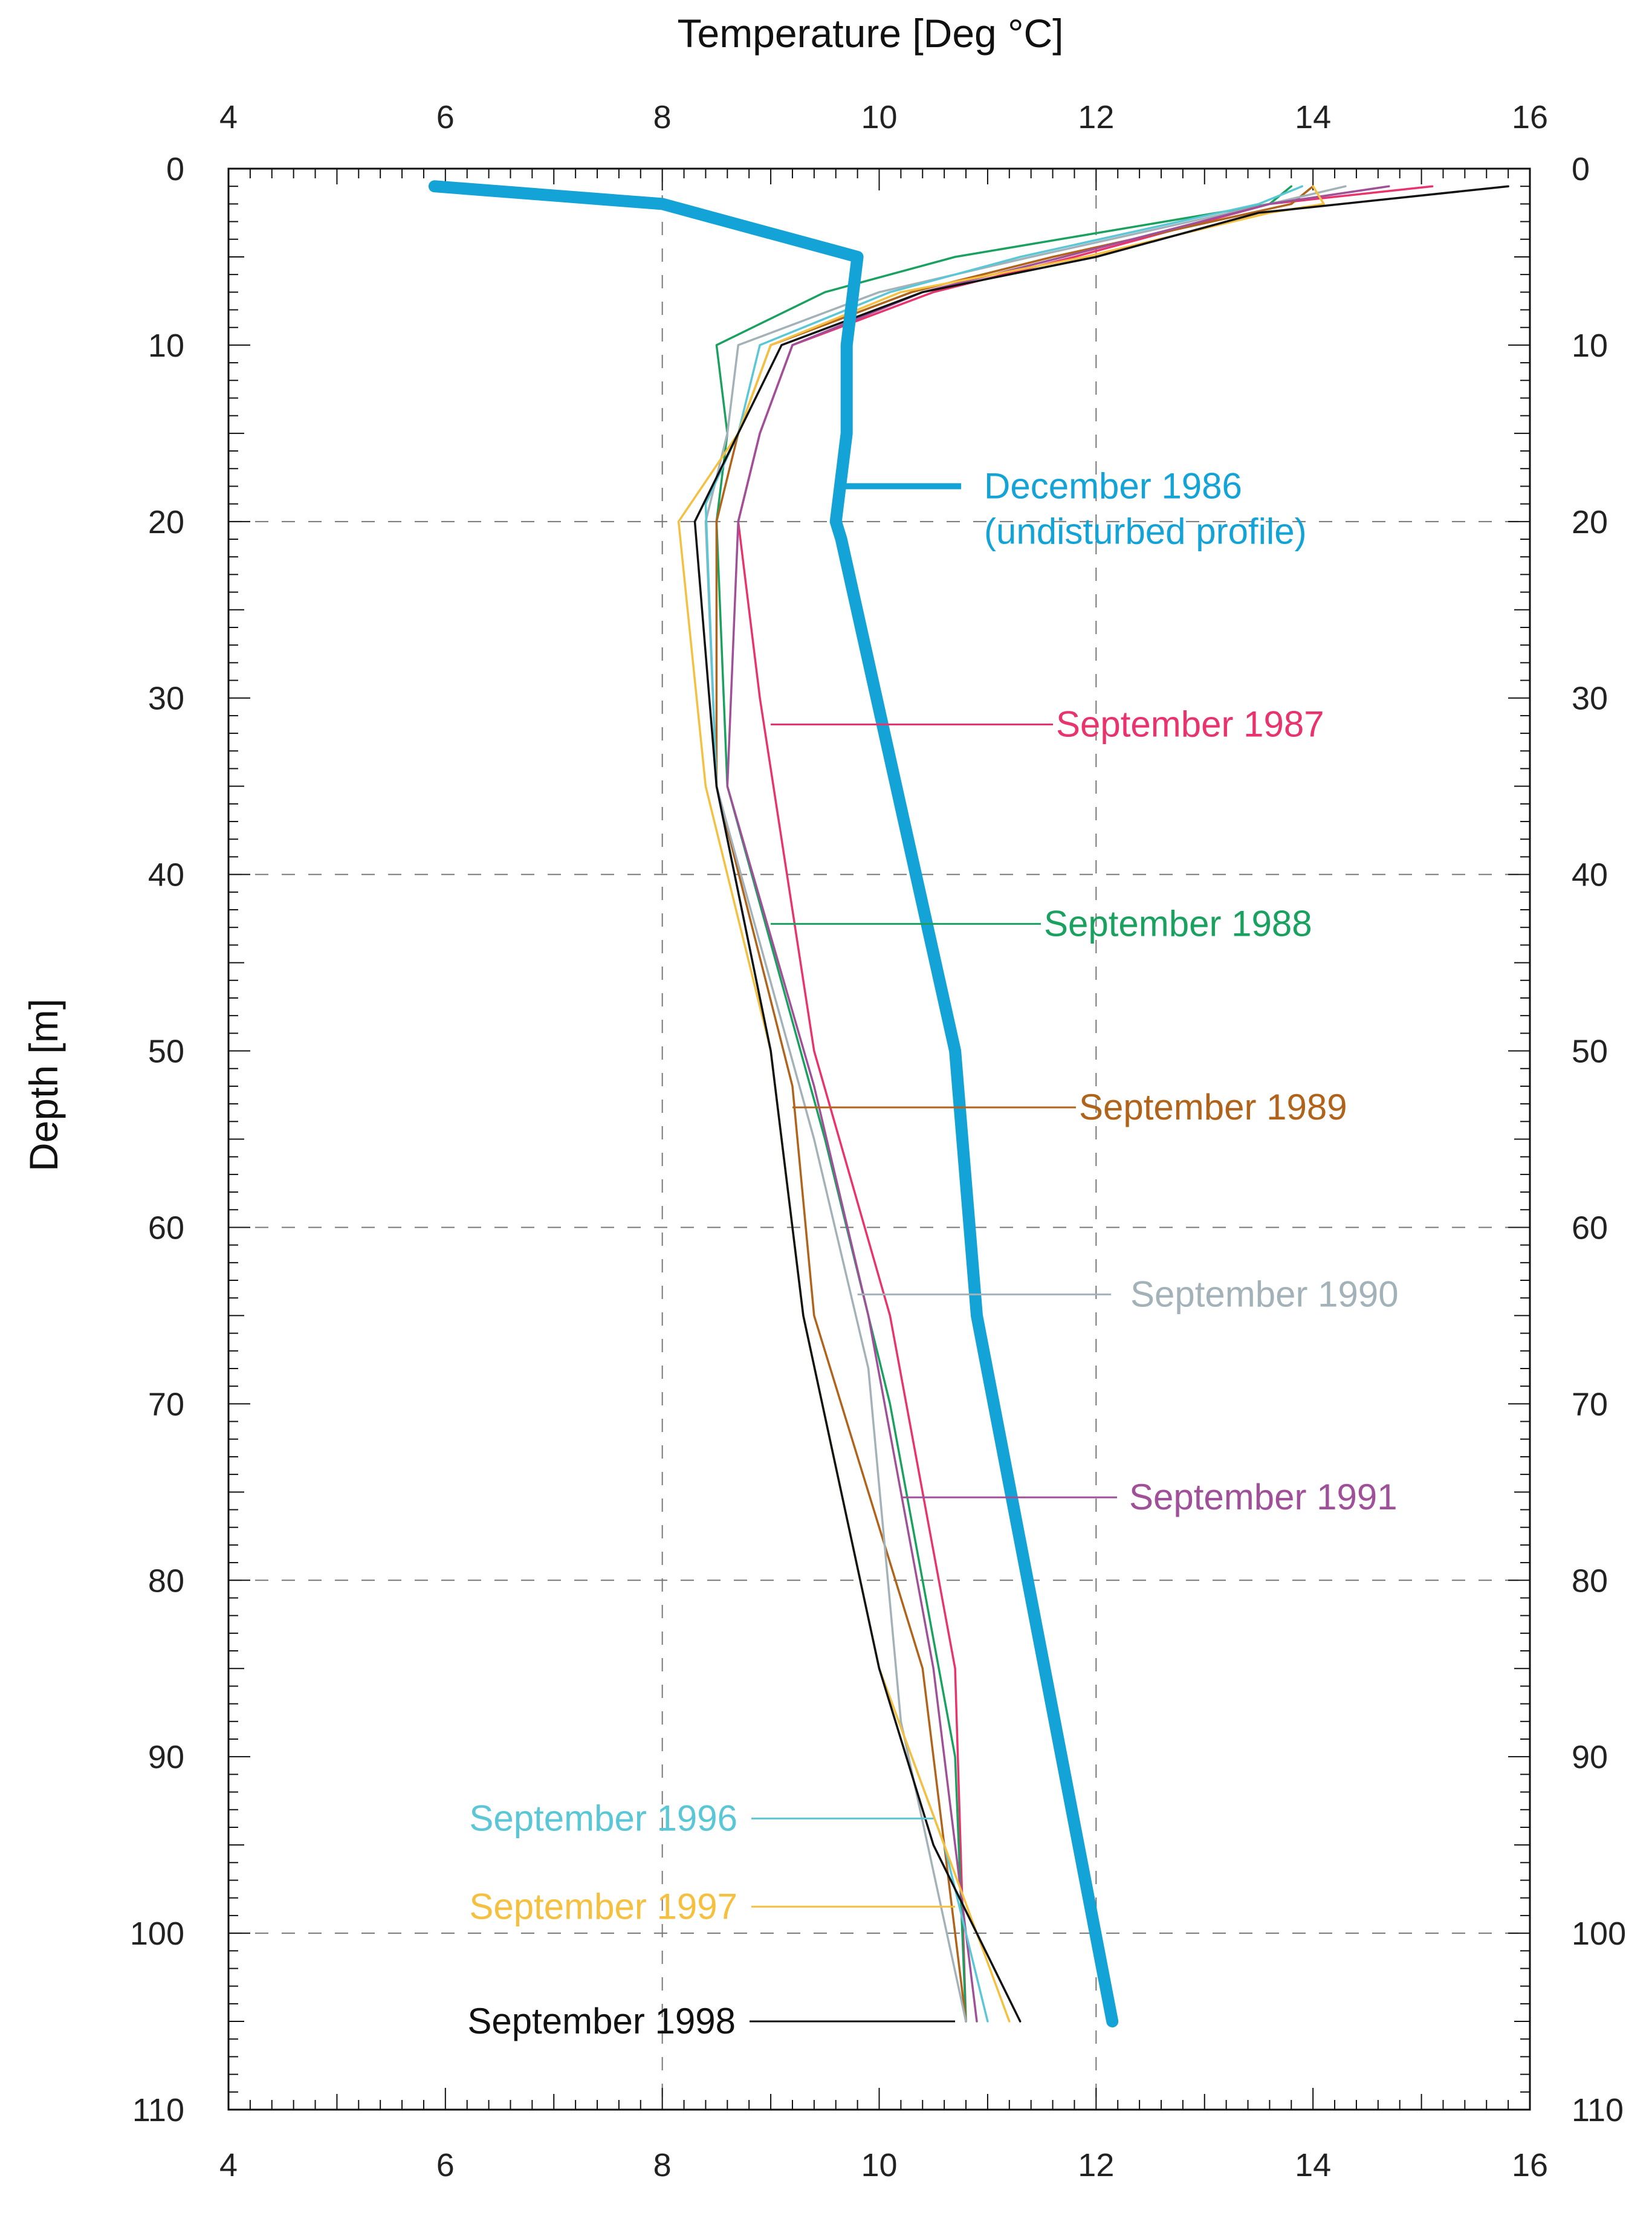 Image resolution: width=1652 pixels, height=2213 pixels. Describe the element at coordinates (1530, 2165) in the screenshot. I see `x-tick-label-bottom: 16` at that location.